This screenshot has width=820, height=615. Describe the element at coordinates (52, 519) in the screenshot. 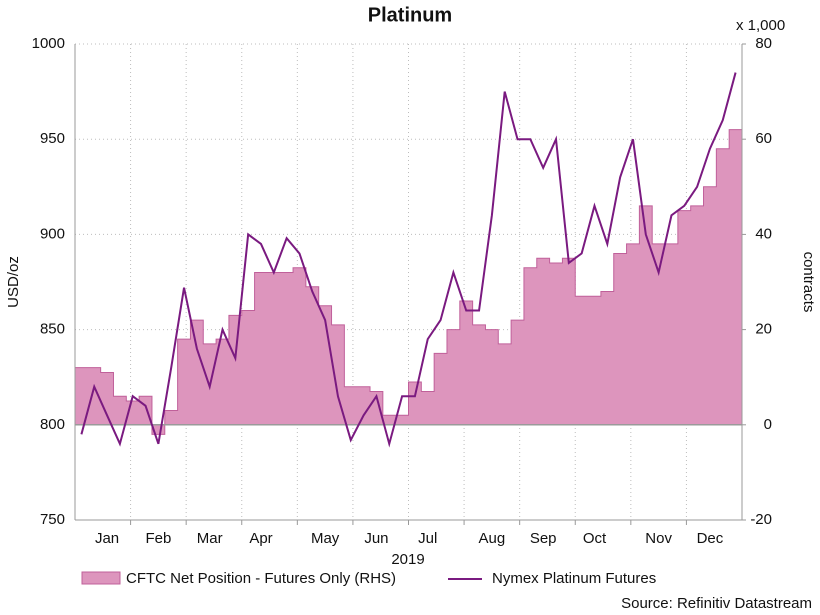

I see `y-tick-label: 750` at that location.